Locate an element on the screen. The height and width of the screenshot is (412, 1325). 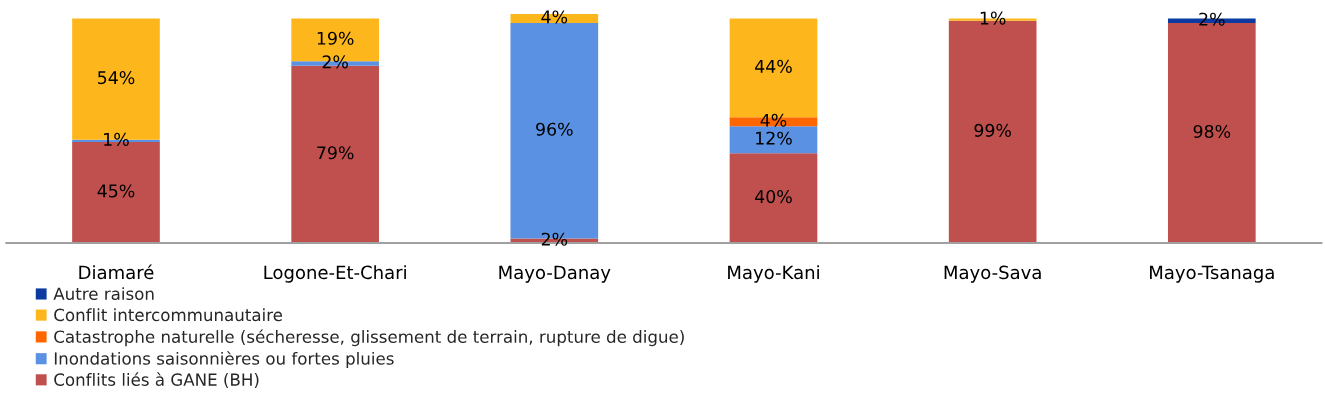
data-label: 1% is located at coordinates (993, 18).